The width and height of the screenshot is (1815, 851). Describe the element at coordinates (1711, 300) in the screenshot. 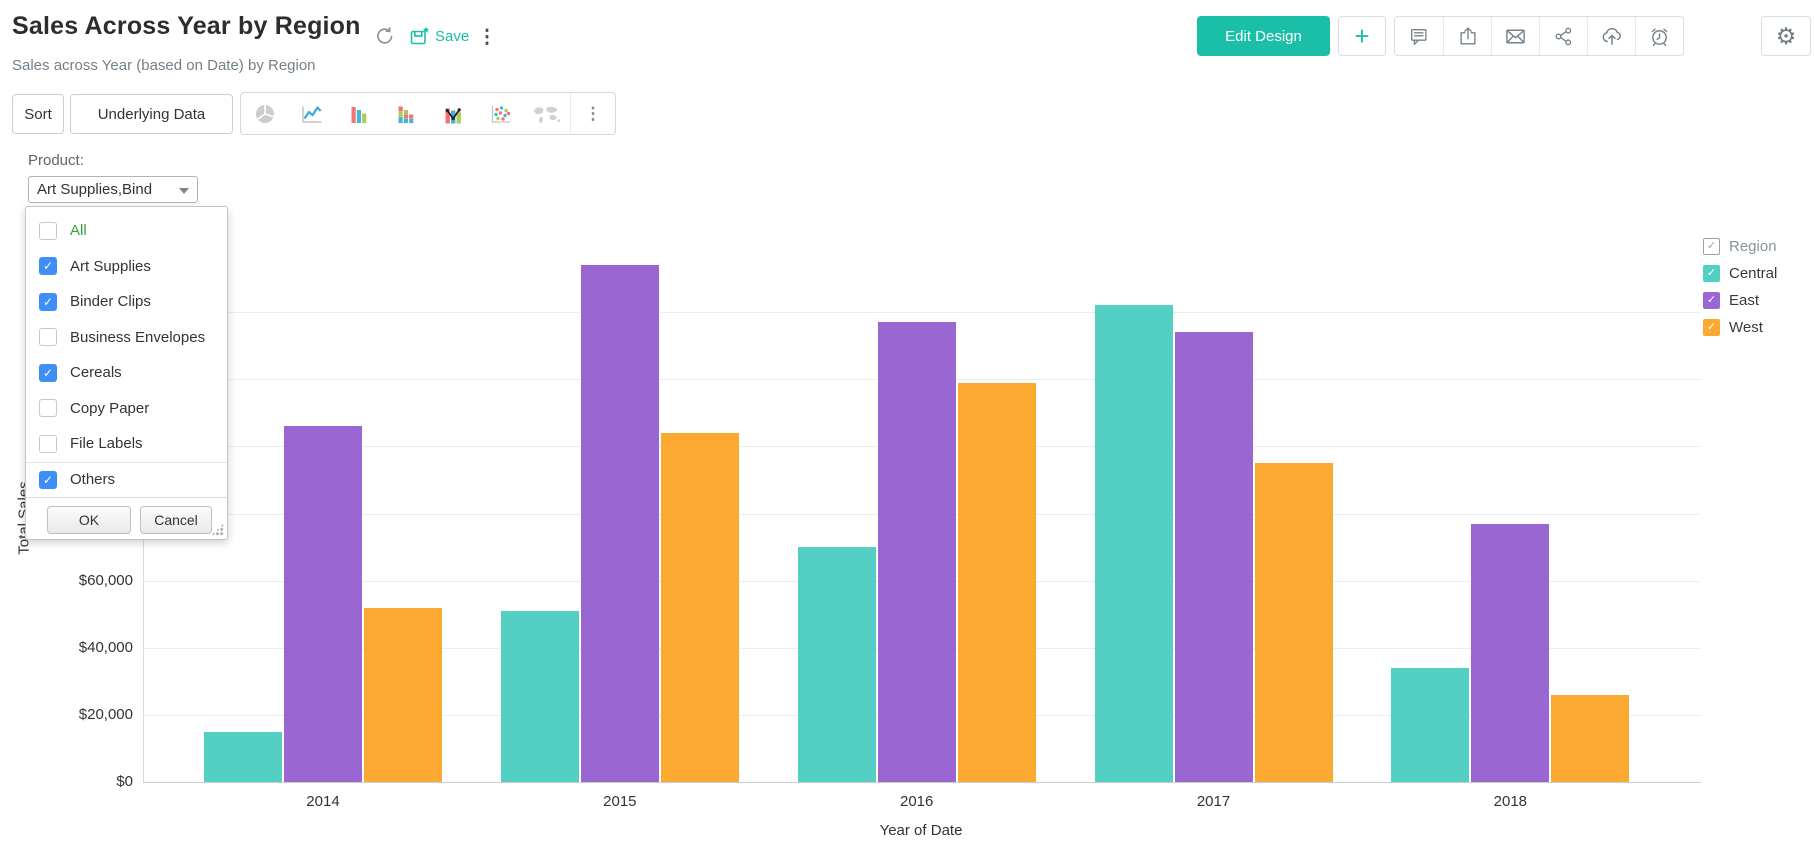

I see `legend-checkbox-east: ✓` at that location.